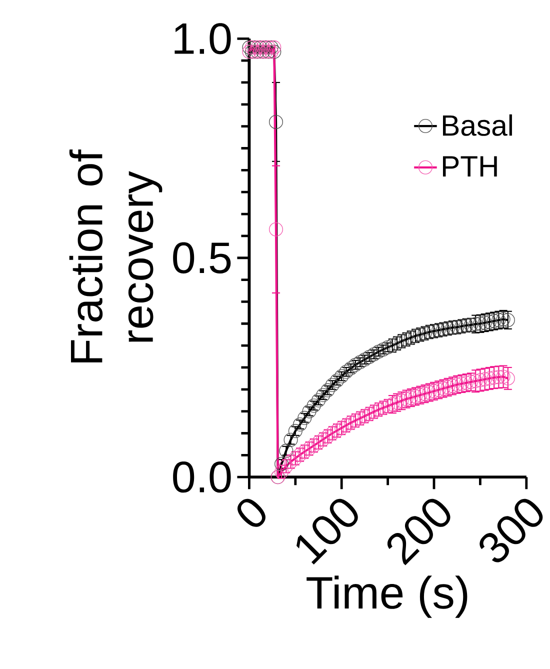 This screenshot has width=550, height=669. Describe the element at coordinates (201, 258) in the screenshot. I see `y-tick-label: 0.5` at that location.